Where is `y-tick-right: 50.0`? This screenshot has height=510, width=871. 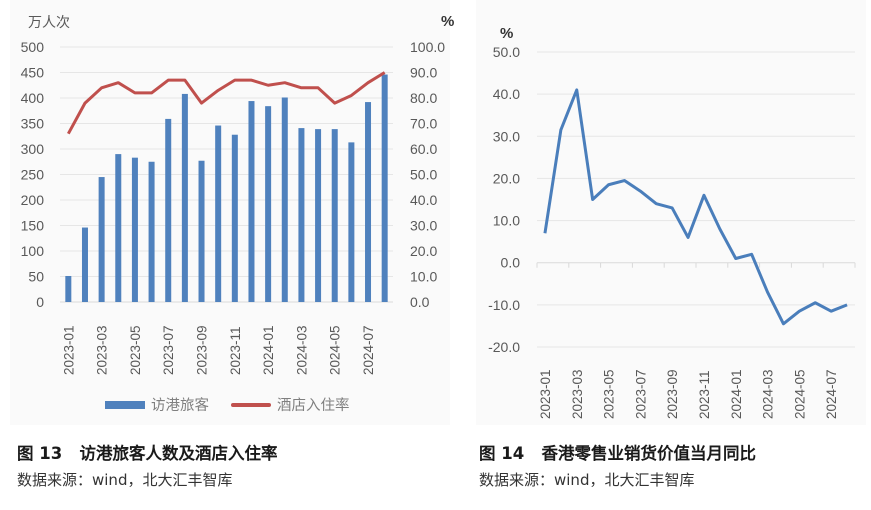 y-tick-right: 50.0 is located at coordinates (423, 175).